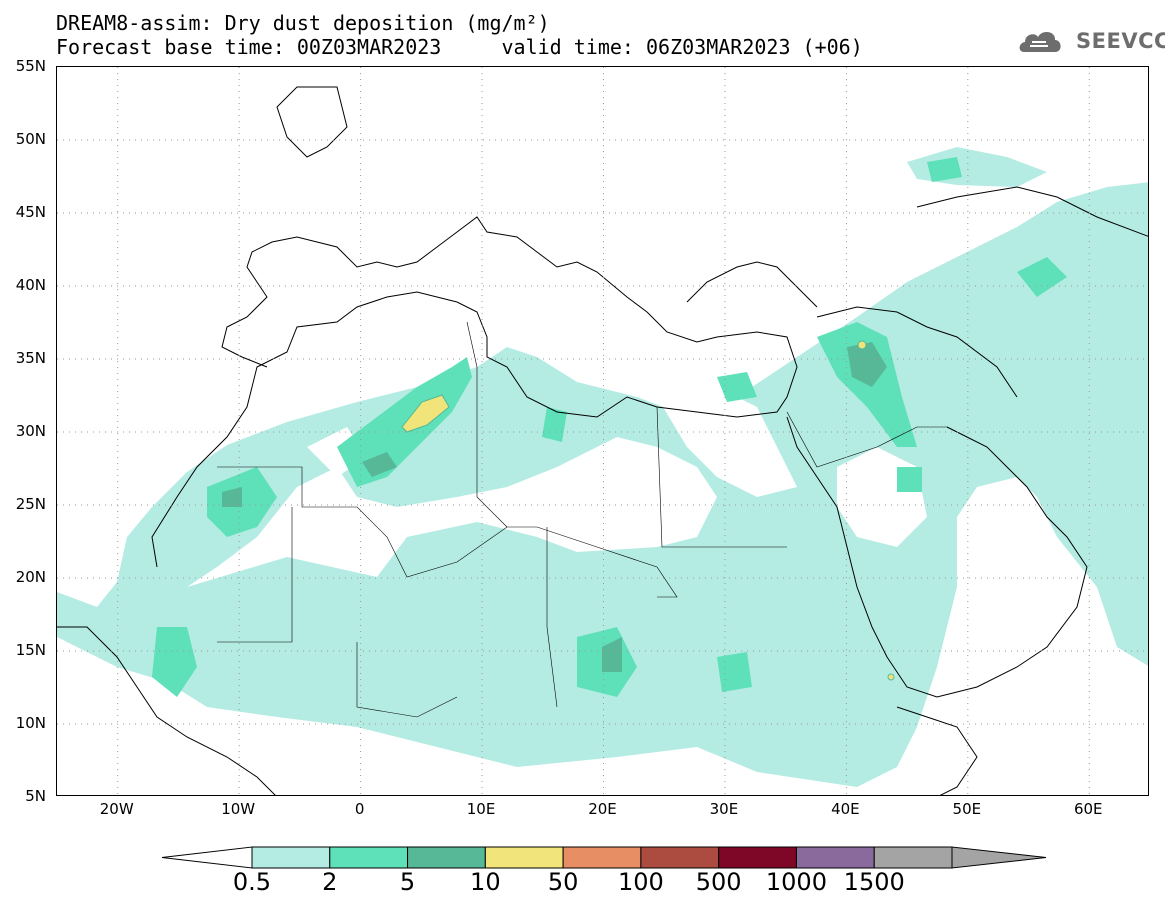 The height and width of the screenshot is (907, 1165). What do you see at coordinates (1040, 41) in the screenshot?
I see `cloud-icon` at bounding box center [1040, 41].